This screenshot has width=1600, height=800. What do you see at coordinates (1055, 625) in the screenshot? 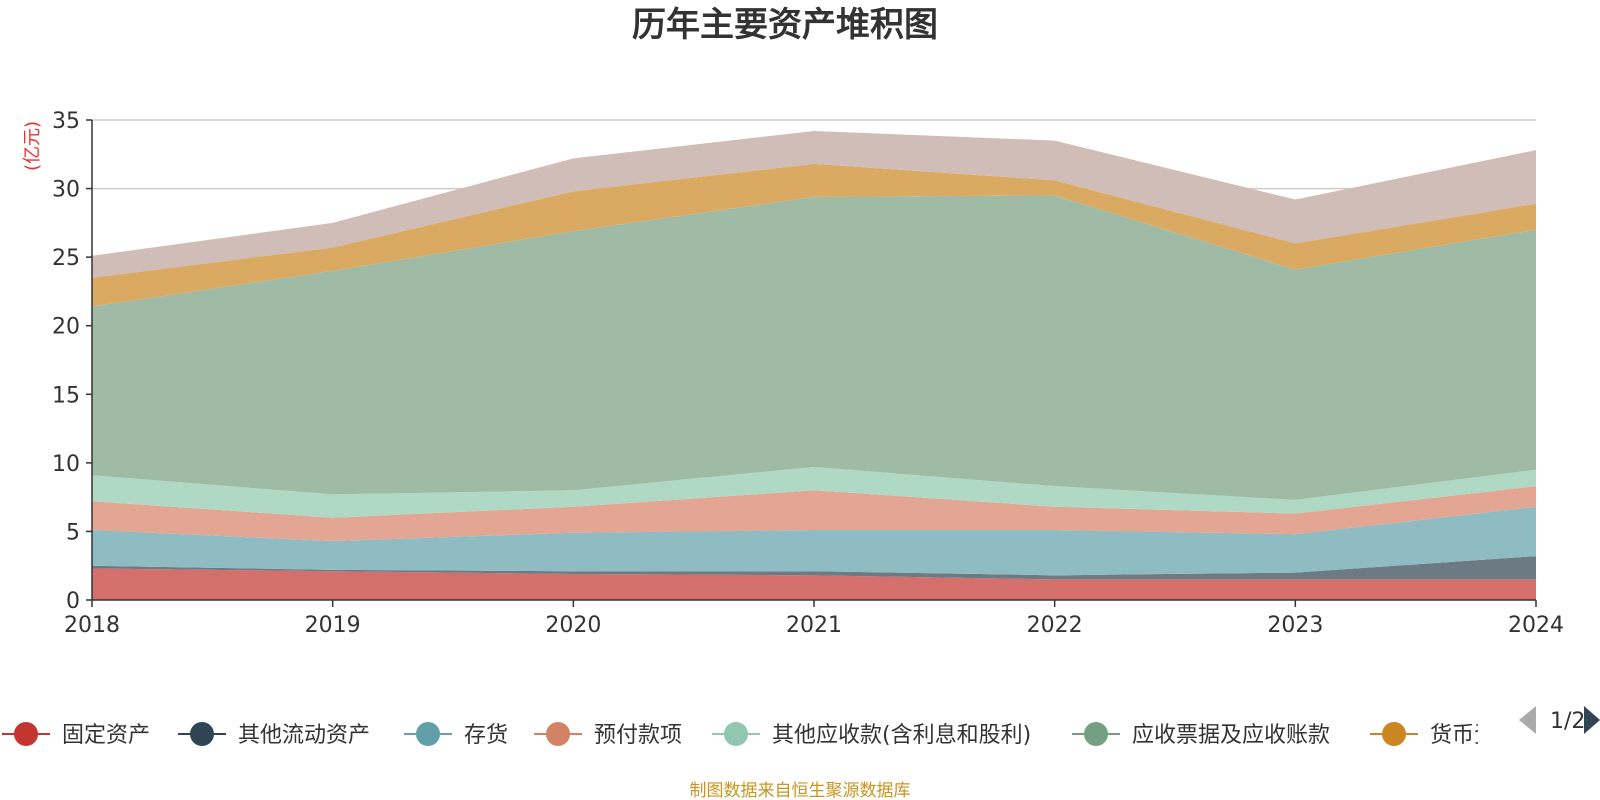
I see `x-tick-label: 2022` at bounding box center [1055, 625].